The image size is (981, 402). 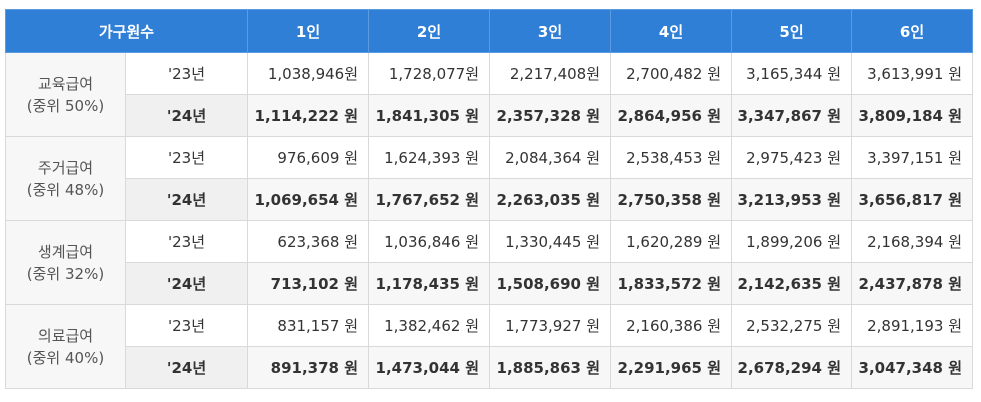 What do you see at coordinates (550, 73) in the screenshot?
I see `value-cell: 2,217,408원` at bounding box center [550, 73].